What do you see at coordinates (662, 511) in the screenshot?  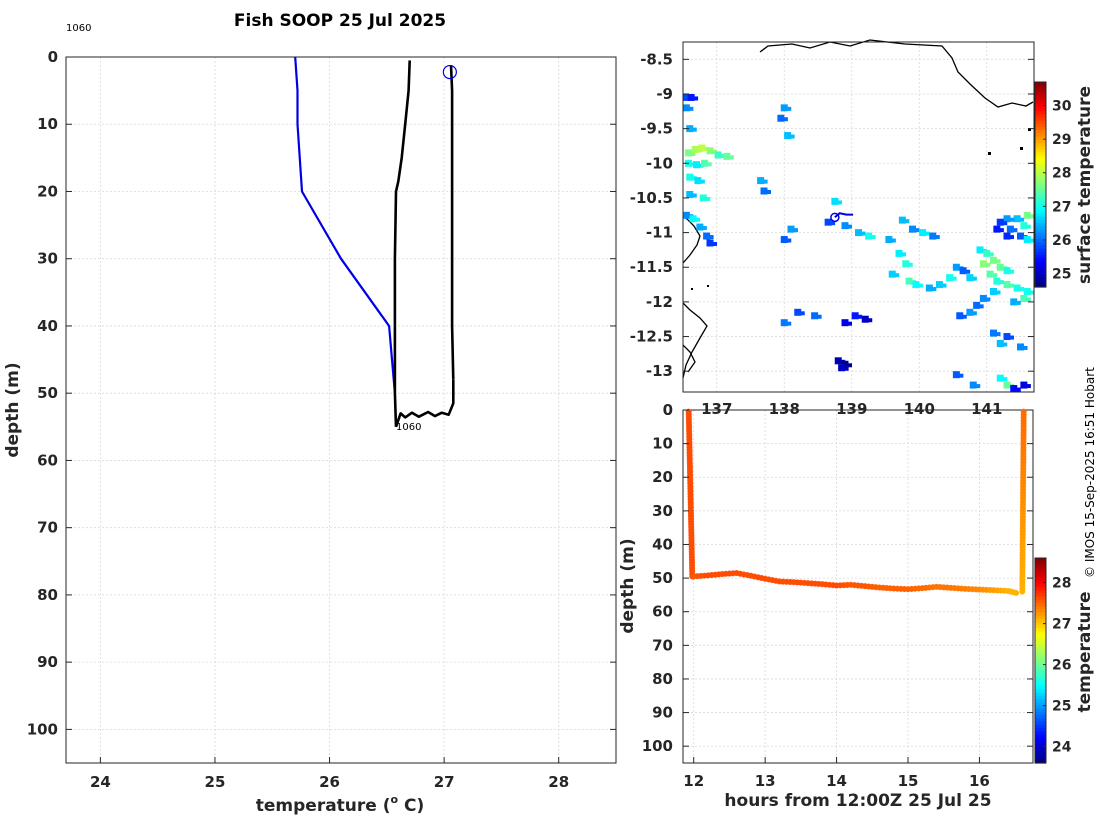 I see `section-ytick-label: 30` at bounding box center [662, 511].